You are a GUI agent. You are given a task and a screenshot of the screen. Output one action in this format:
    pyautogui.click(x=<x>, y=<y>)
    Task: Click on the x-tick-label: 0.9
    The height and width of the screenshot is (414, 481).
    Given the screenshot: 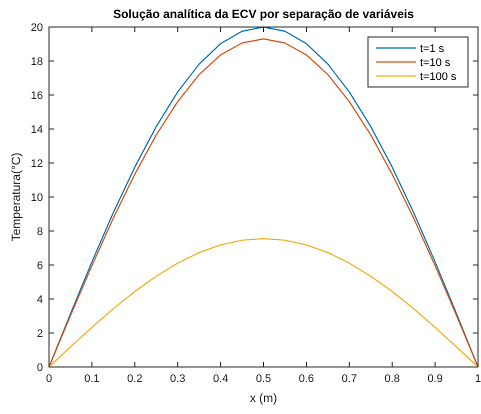 What is the action you would take?
    pyautogui.click(x=435, y=379)
    